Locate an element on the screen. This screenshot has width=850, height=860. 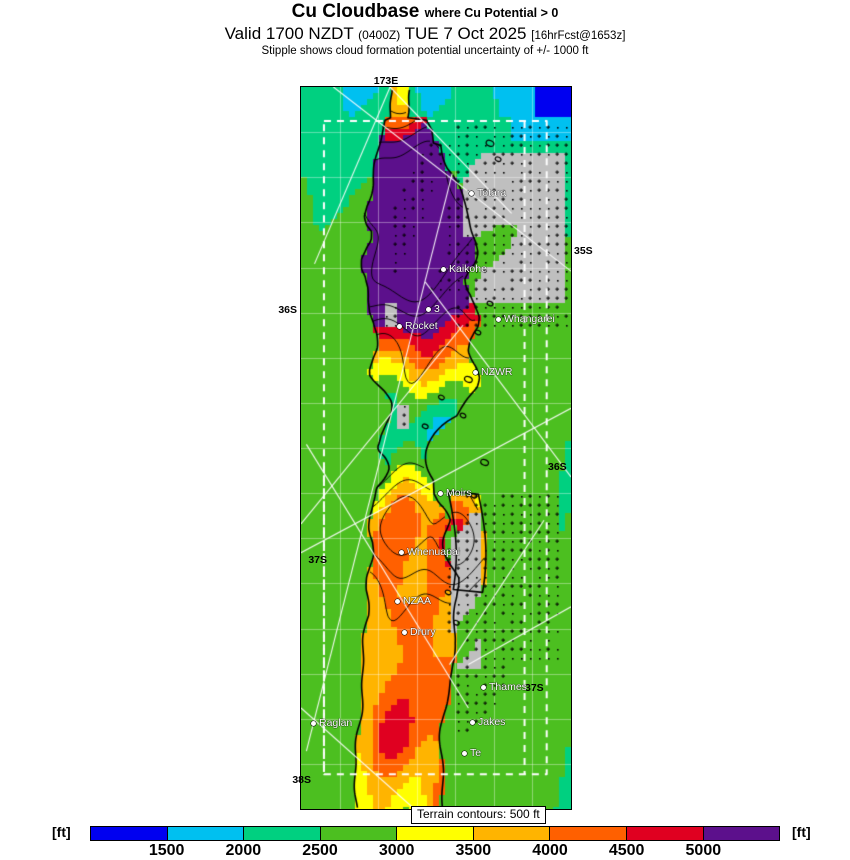
colorbar-unit-left: [ft] is located at coordinates (61, 832).